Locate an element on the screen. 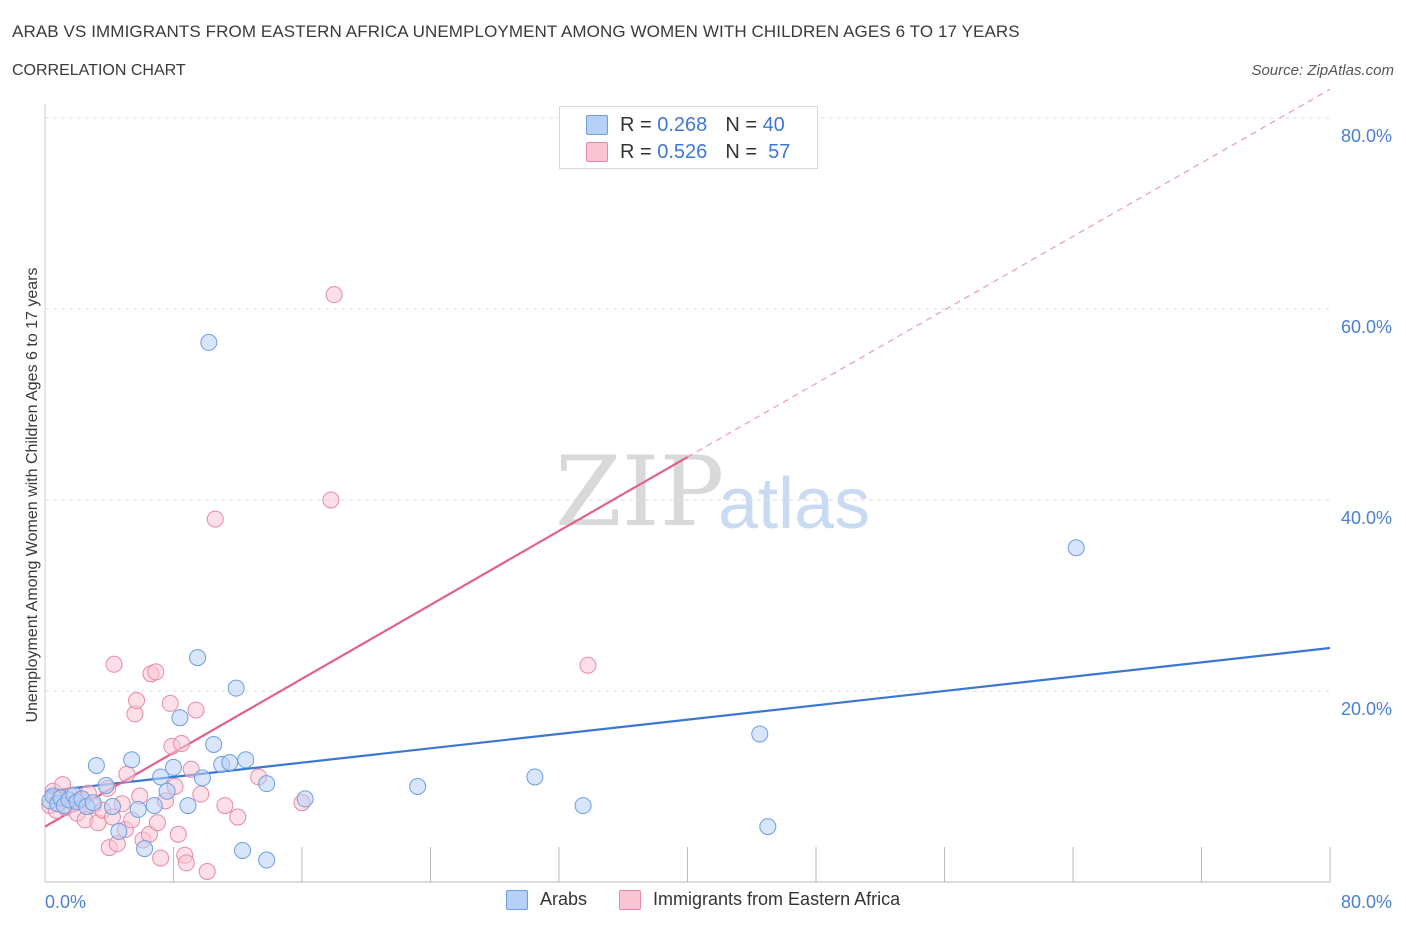 This screenshot has width=1406, height=930. y-tick-label: 80.0% is located at coordinates (1366, 136).